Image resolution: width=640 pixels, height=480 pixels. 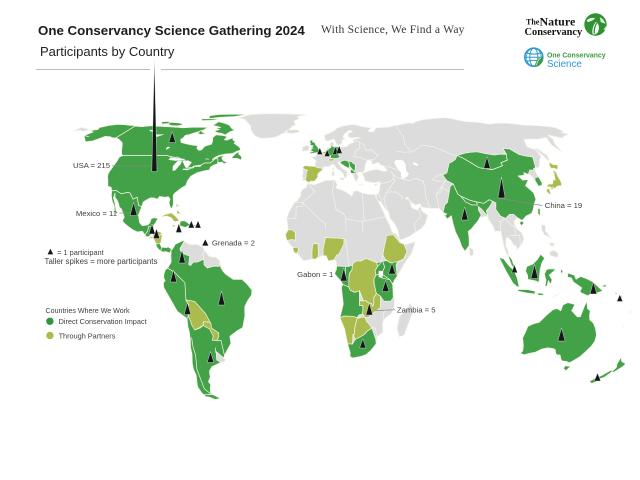 What do you see at coordinates (96, 213) in the screenshot?
I see `svg-text: Mexico = 11` at bounding box center [96, 213].